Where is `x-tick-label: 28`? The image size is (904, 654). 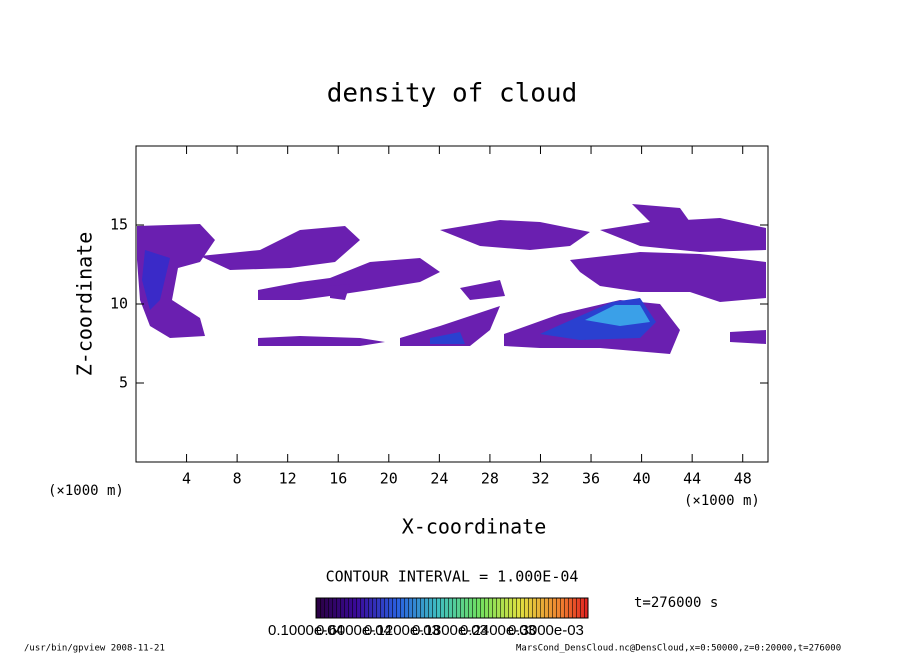 x-tick-label: 28 is located at coordinates (490, 479).